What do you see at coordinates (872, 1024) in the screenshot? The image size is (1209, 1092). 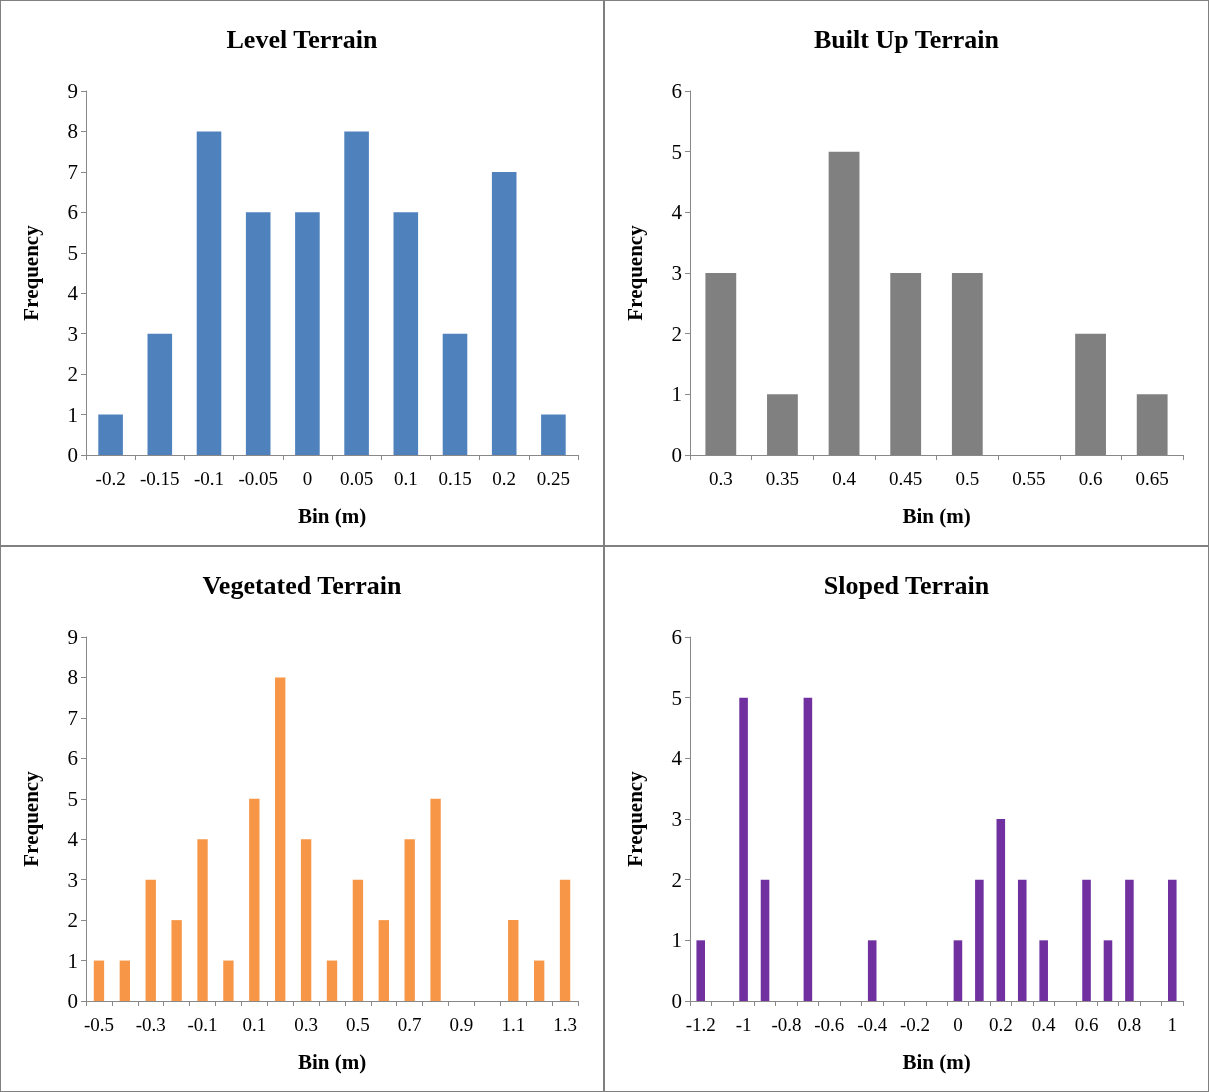 I see `x-tick-label: -0.4` at bounding box center [872, 1024].